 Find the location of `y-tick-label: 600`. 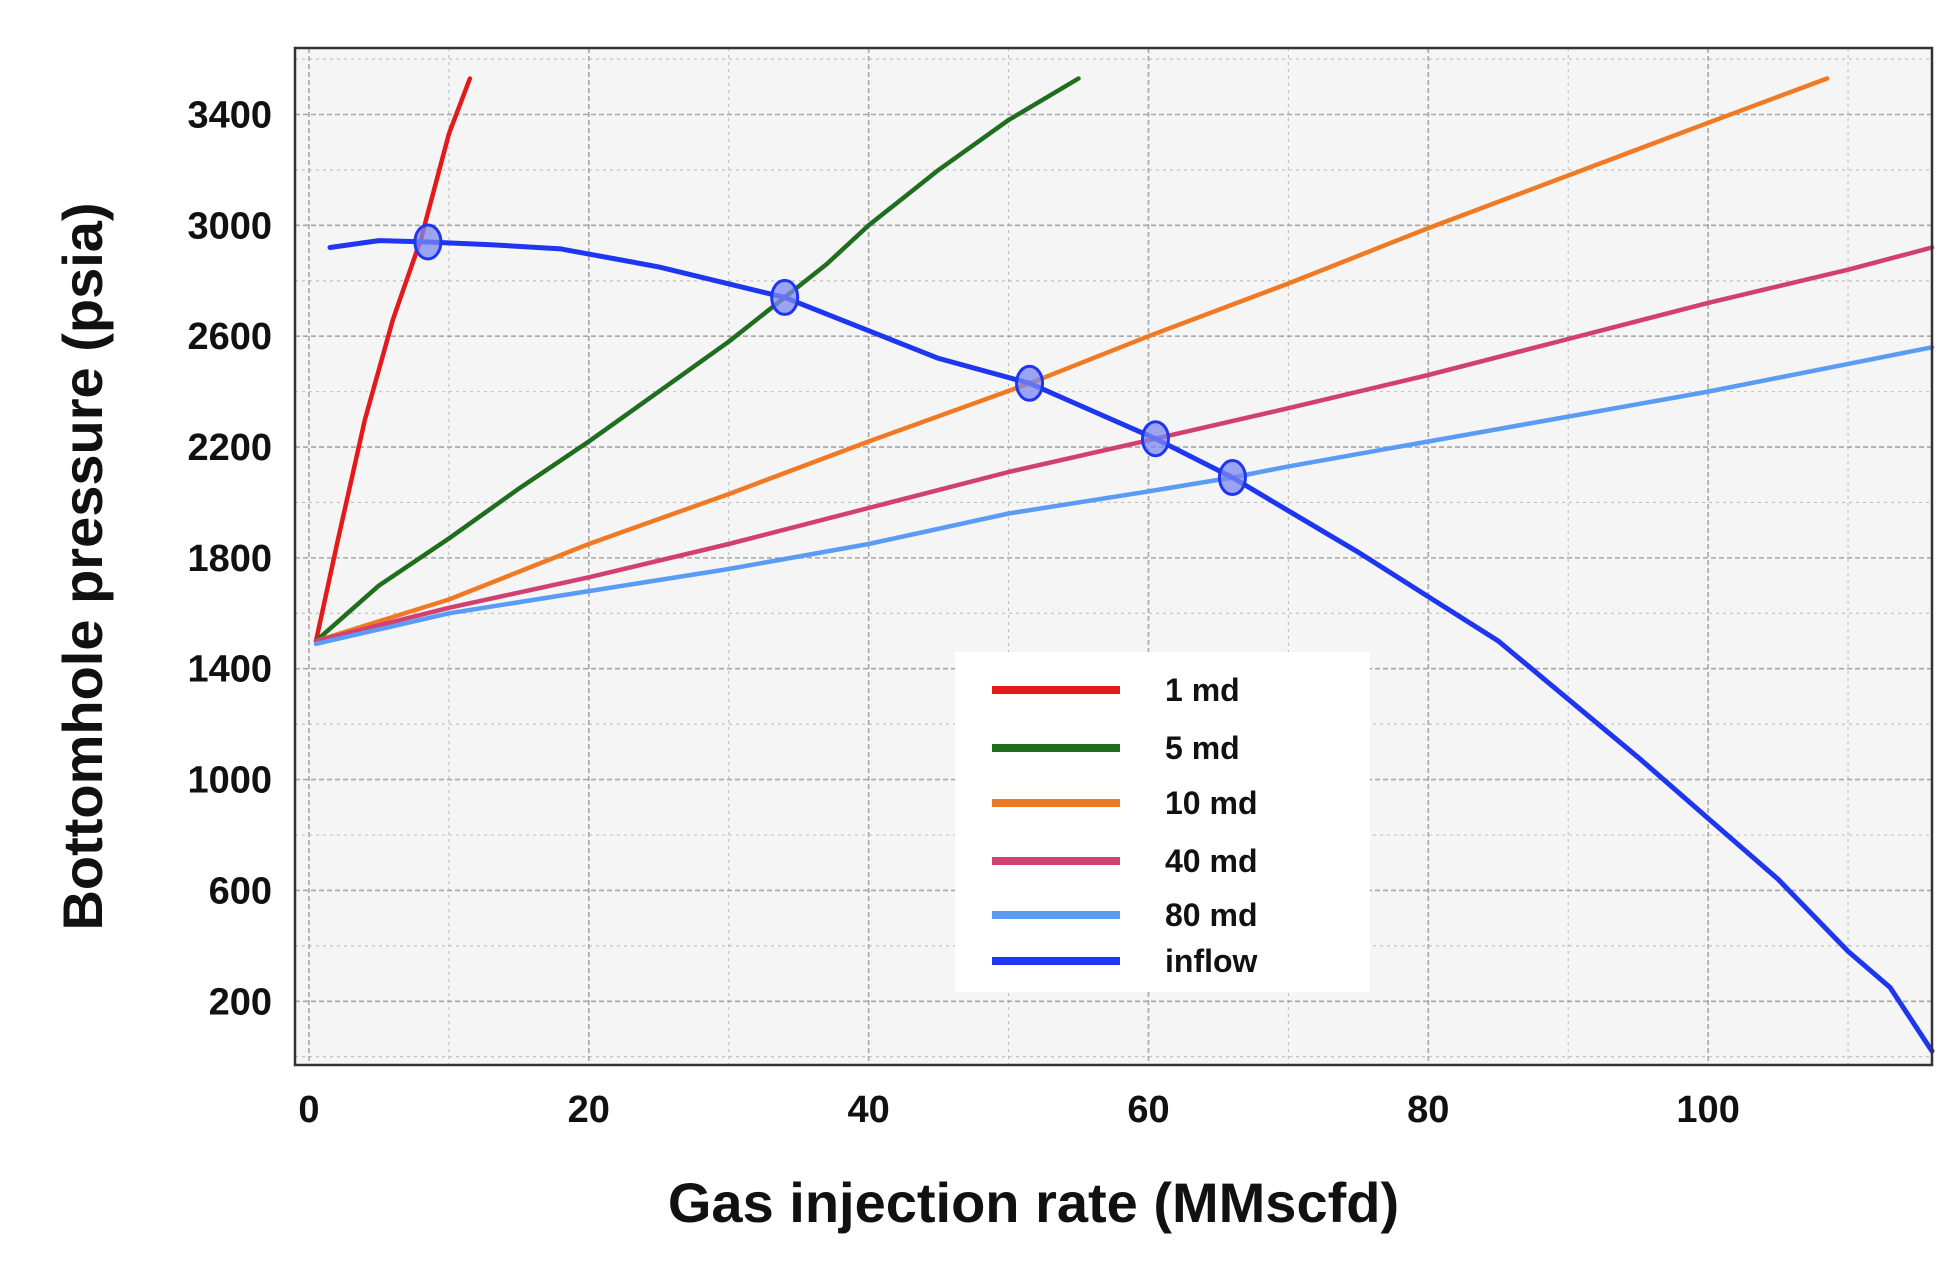

y-tick-label: 600 is located at coordinates (240, 891).